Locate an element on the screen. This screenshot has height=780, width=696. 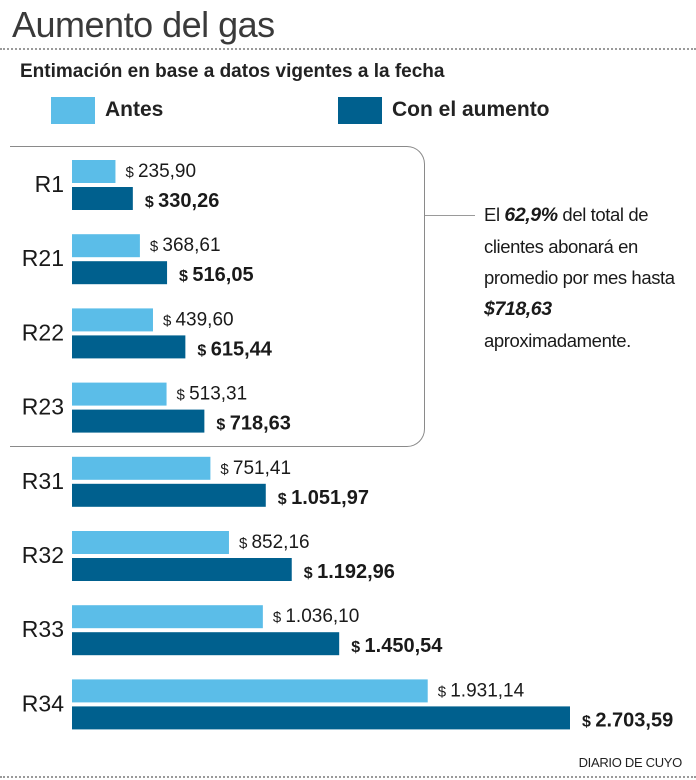
bar-aumento-r32 is located at coordinates (182, 569).